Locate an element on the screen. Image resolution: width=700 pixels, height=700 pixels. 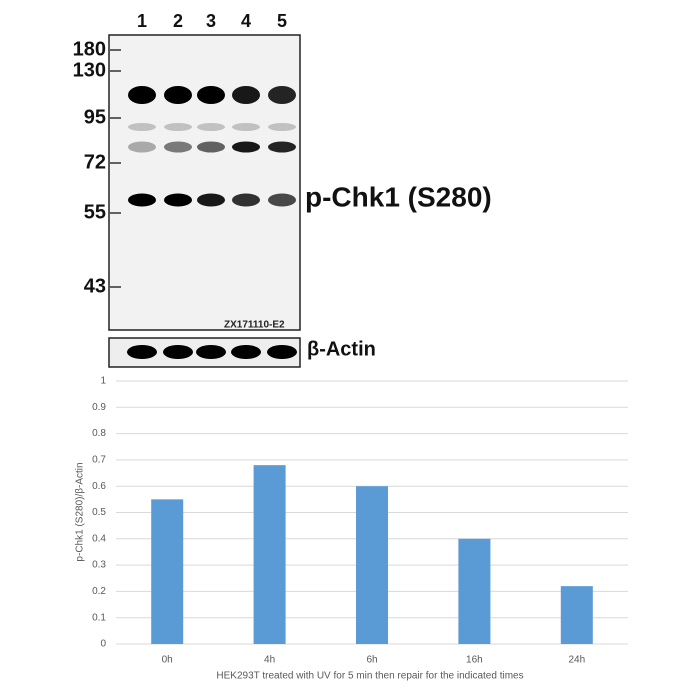
blot-panel is located at coordinates (204, 182).